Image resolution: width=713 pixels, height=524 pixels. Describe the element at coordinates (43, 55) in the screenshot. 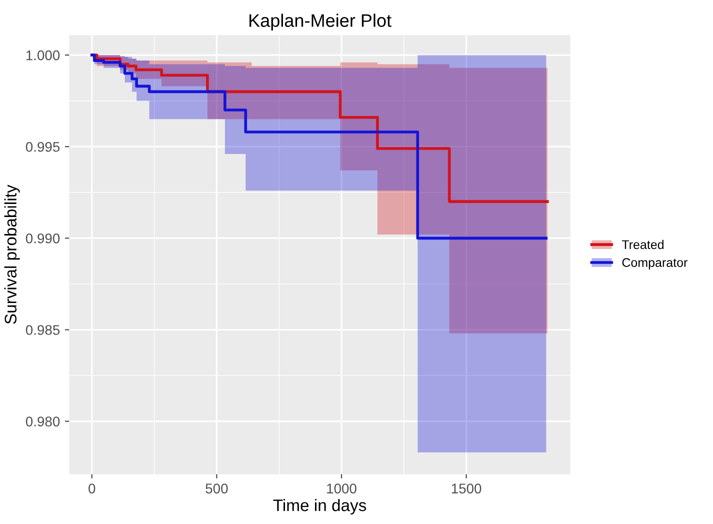

I see `y-tick-label: 1.000` at that location.